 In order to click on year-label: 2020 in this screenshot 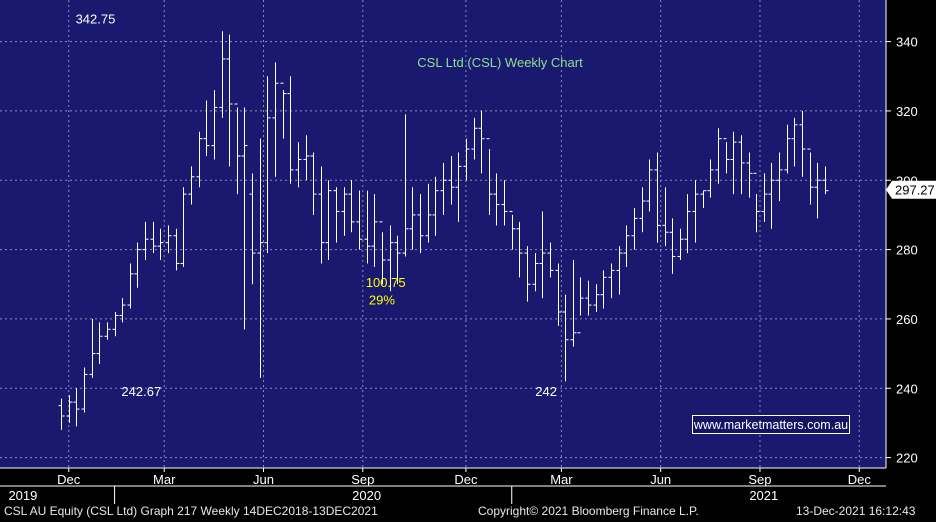, I will do `click(366, 495)`.